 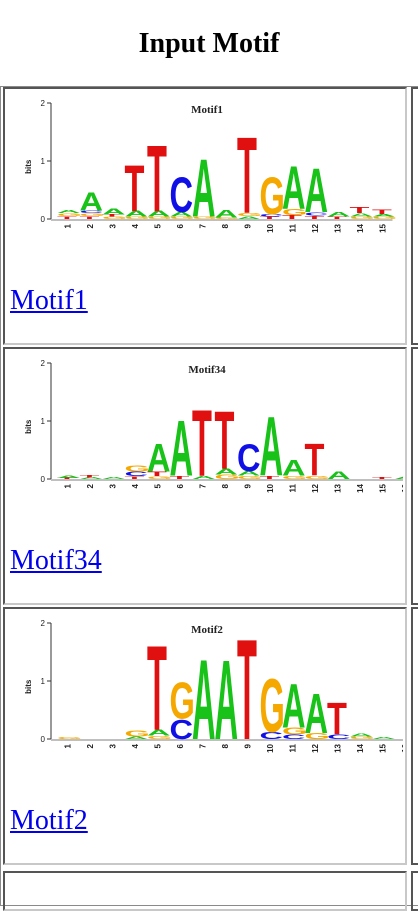 I want to click on y-tick-label: 0, so click(x=43, y=479).